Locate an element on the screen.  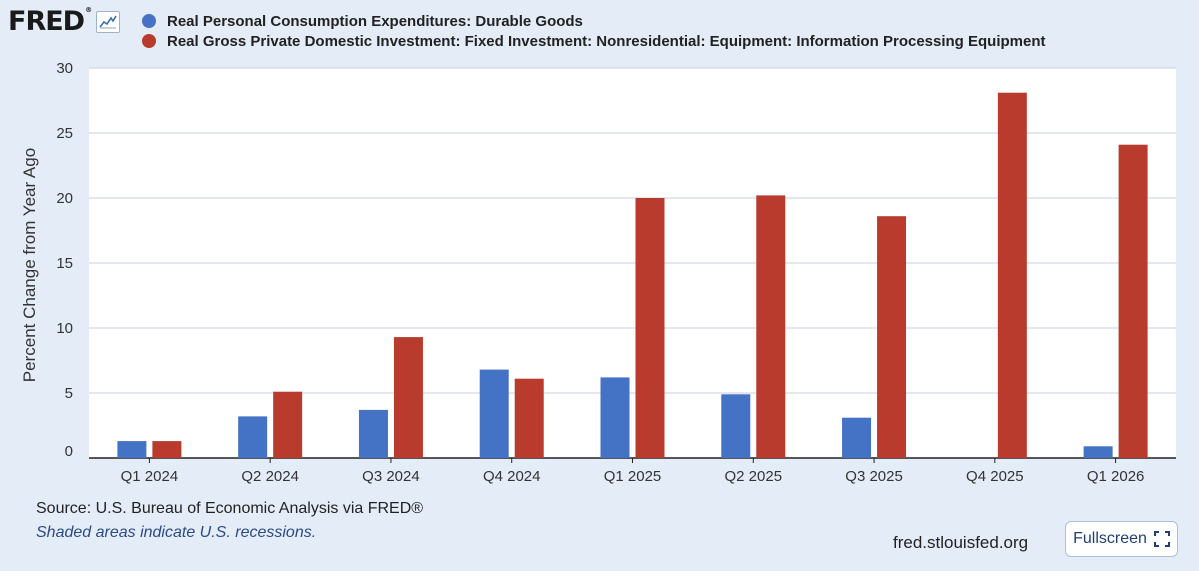
bar-series2-q1-2024 is located at coordinates (167, 449).